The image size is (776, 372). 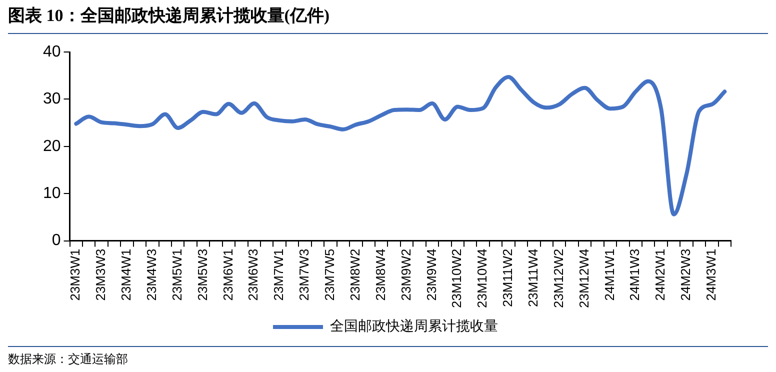 I want to click on x-tick-label: 23M10W2, so click(x=456, y=278).